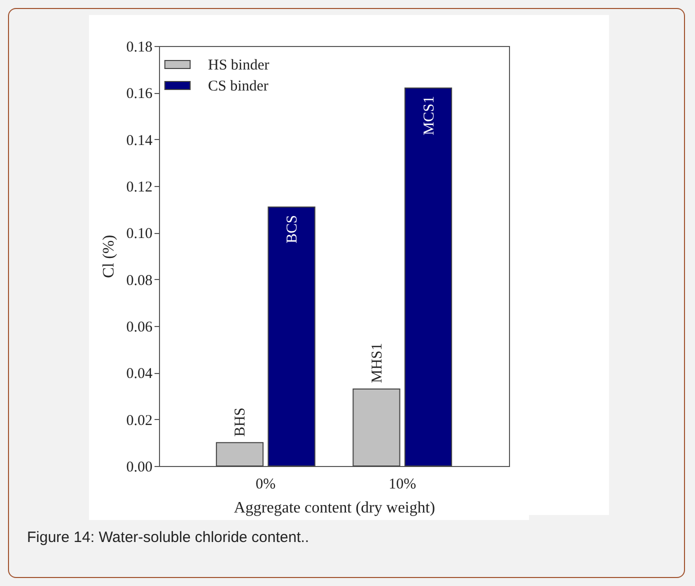 The height and width of the screenshot is (586, 695). What do you see at coordinates (139, 48) in the screenshot?
I see `y-tick-label: 0.18` at bounding box center [139, 48].